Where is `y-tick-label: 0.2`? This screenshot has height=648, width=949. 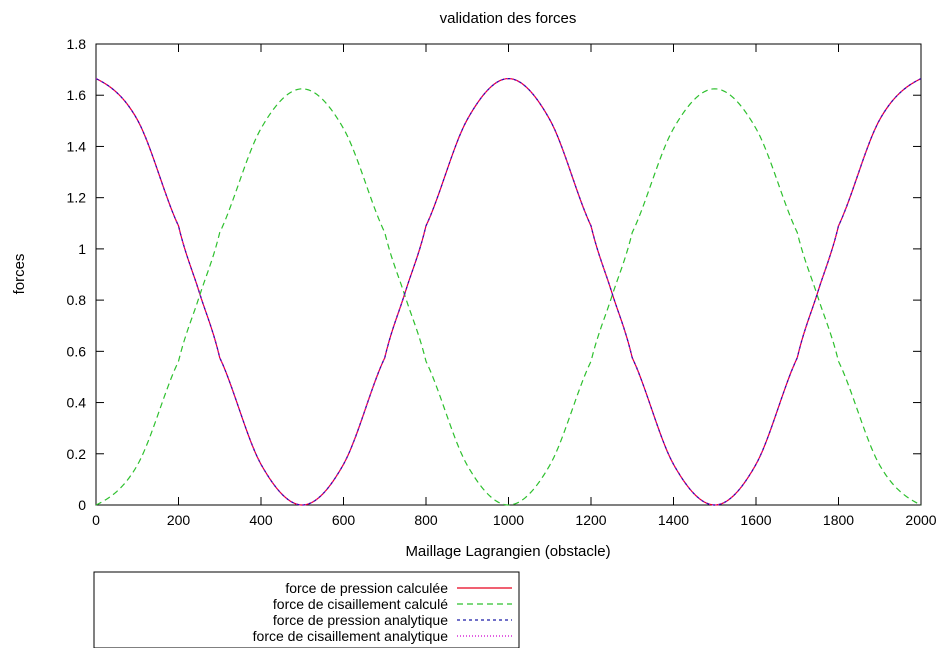
y-tick-label: 0.2 is located at coordinates (77, 454).